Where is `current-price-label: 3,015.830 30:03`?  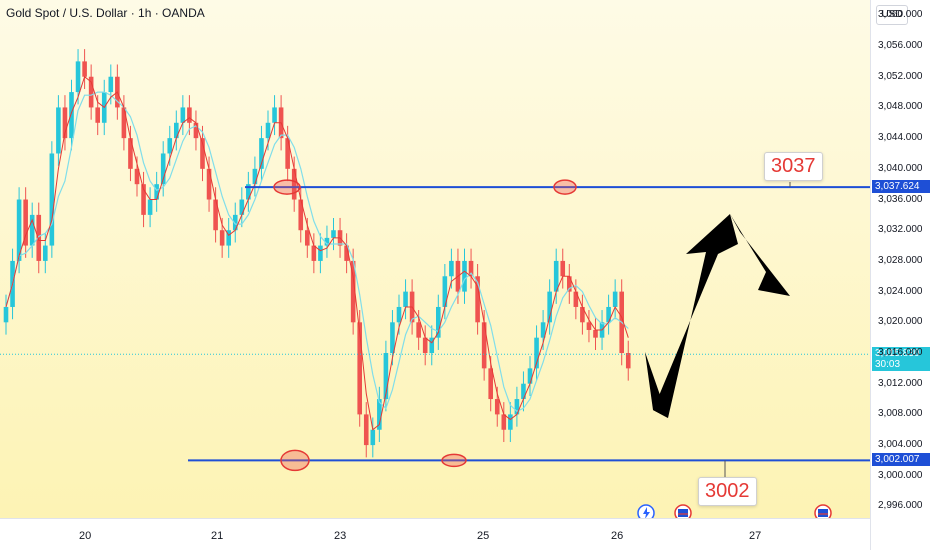
current-price-label: 3,015.830 30:03 is located at coordinates (901, 359).